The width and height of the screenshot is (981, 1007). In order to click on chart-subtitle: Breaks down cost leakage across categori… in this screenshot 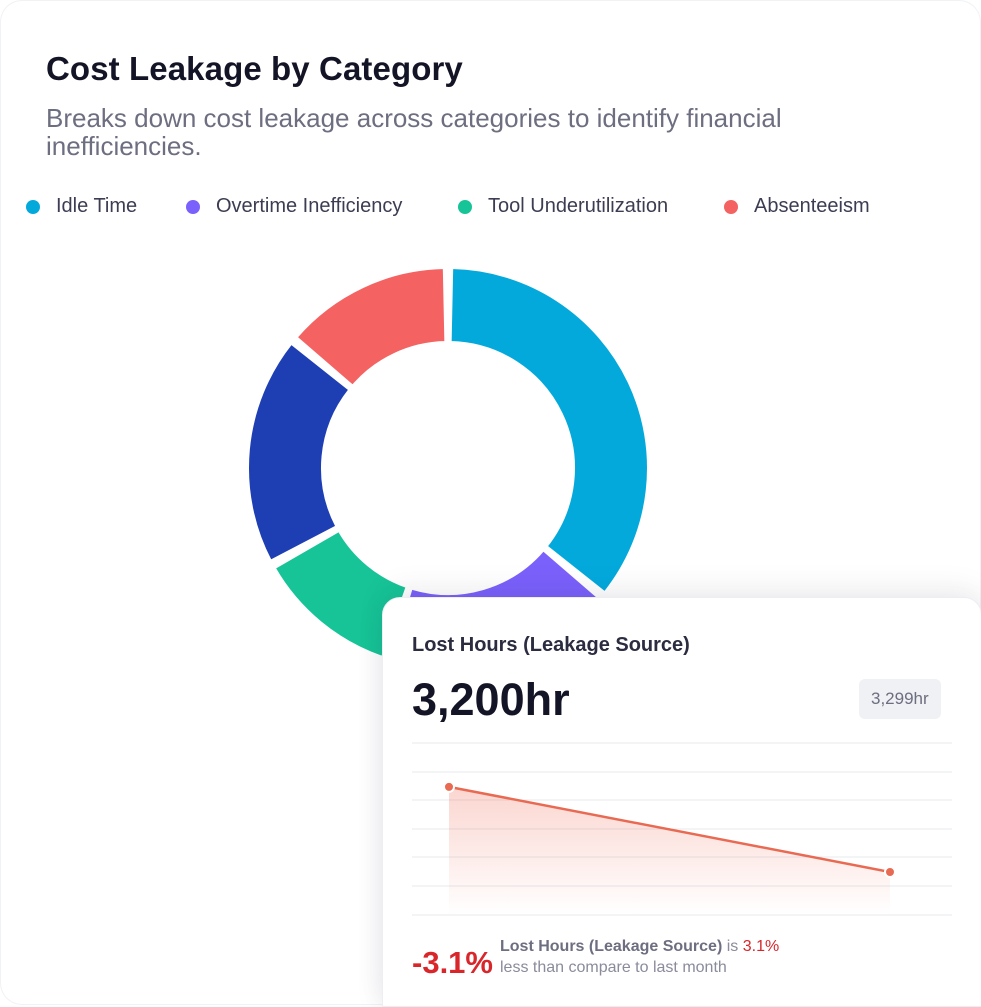, I will do `click(414, 132)`.